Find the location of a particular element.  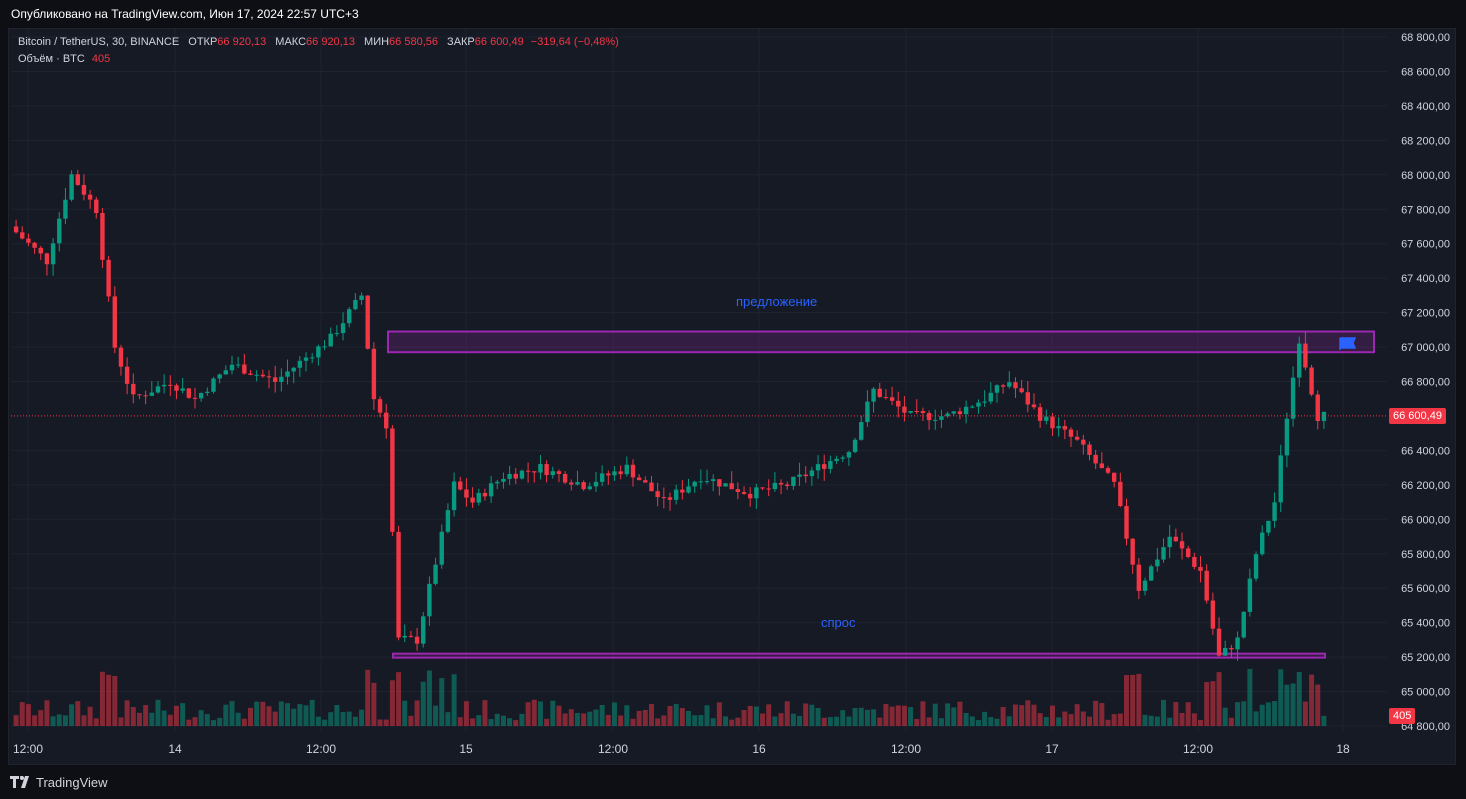

supply-annotation: предложение is located at coordinates (777, 301).